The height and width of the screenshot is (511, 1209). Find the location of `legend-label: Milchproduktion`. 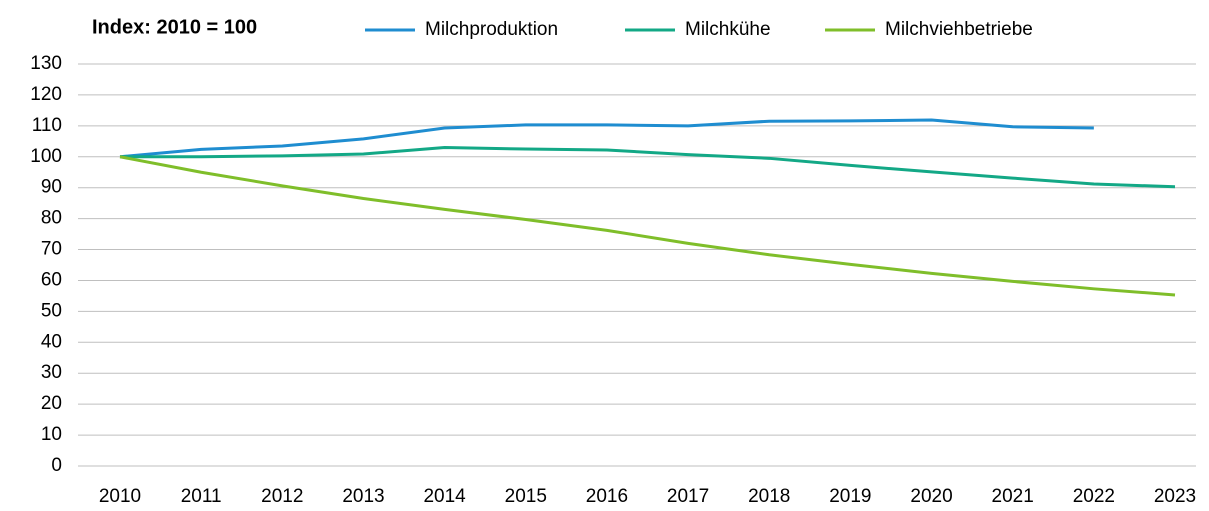

legend-label: Milchproduktion is located at coordinates (491, 29).